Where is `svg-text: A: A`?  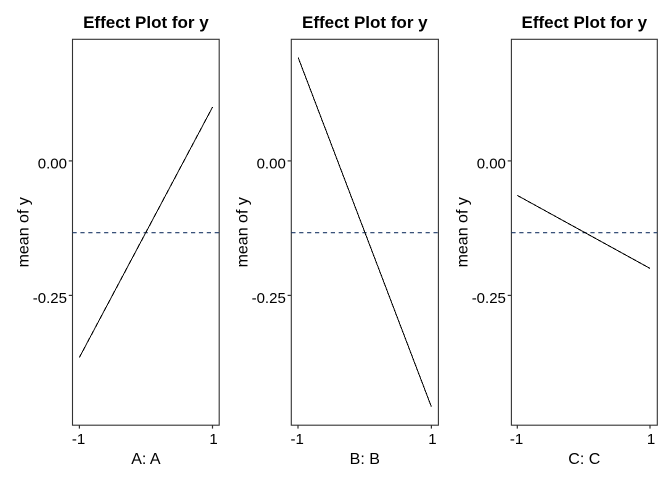 svg-text: A: A is located at coordinates (146, 459).